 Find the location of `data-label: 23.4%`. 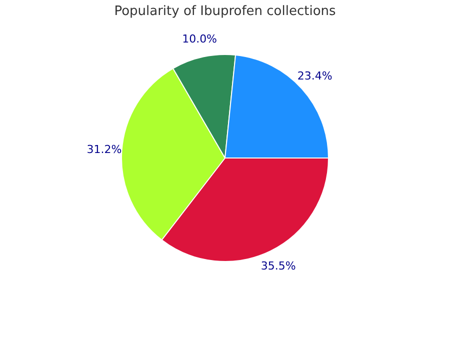

data-label: 23.4% is located at coordinates (314, 76).